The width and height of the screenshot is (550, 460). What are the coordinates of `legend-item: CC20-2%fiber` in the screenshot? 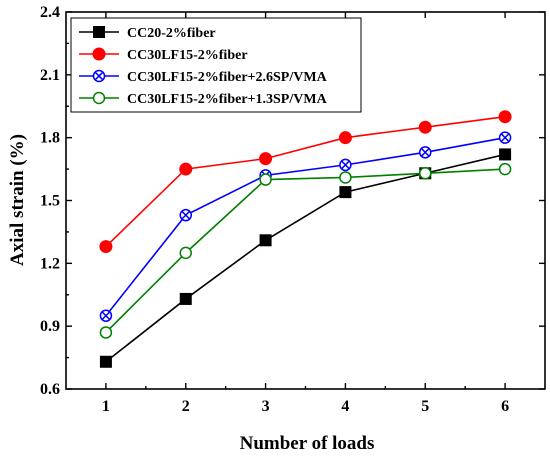 It's located at (147, 33).